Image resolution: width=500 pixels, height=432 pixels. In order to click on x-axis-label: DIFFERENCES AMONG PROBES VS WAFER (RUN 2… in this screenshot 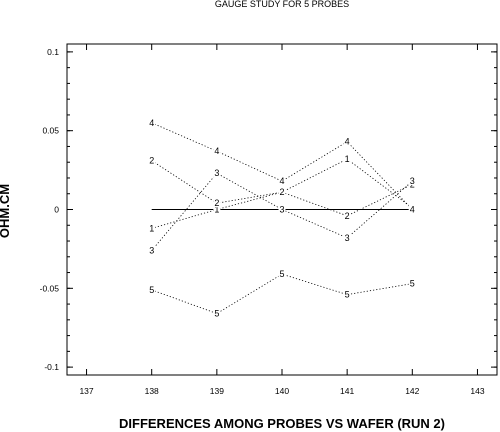, I will do `click(282, 423)`.